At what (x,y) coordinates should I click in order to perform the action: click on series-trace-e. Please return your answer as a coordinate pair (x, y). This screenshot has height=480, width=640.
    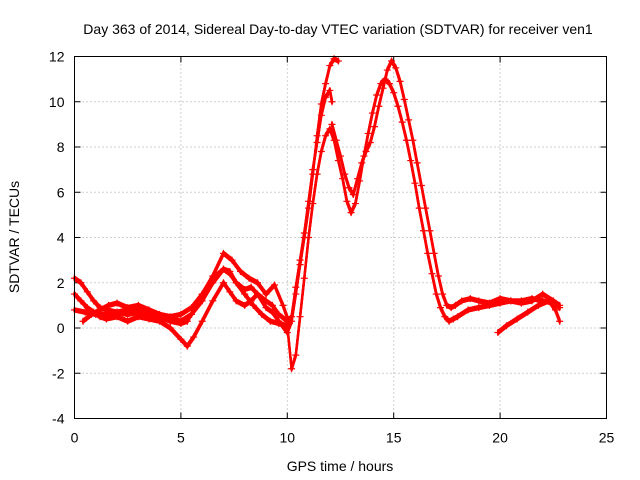
    Looking at the image, I should click on (529, 317).